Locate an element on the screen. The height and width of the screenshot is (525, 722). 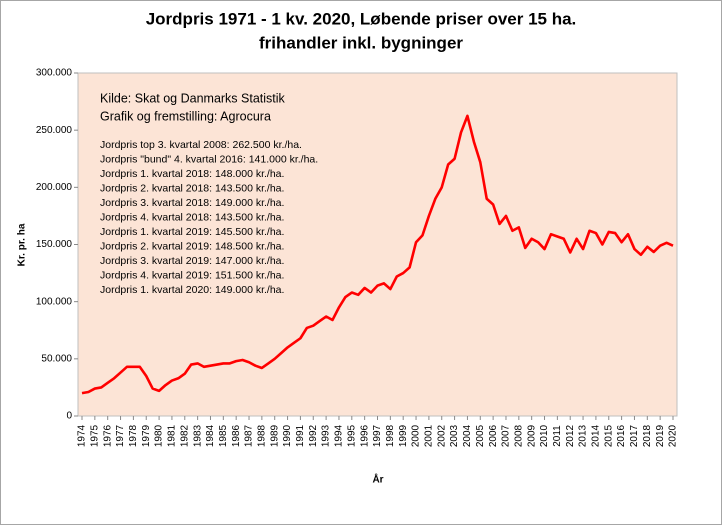
x-tick-label: 2016 is located at coordinates (621, 435).